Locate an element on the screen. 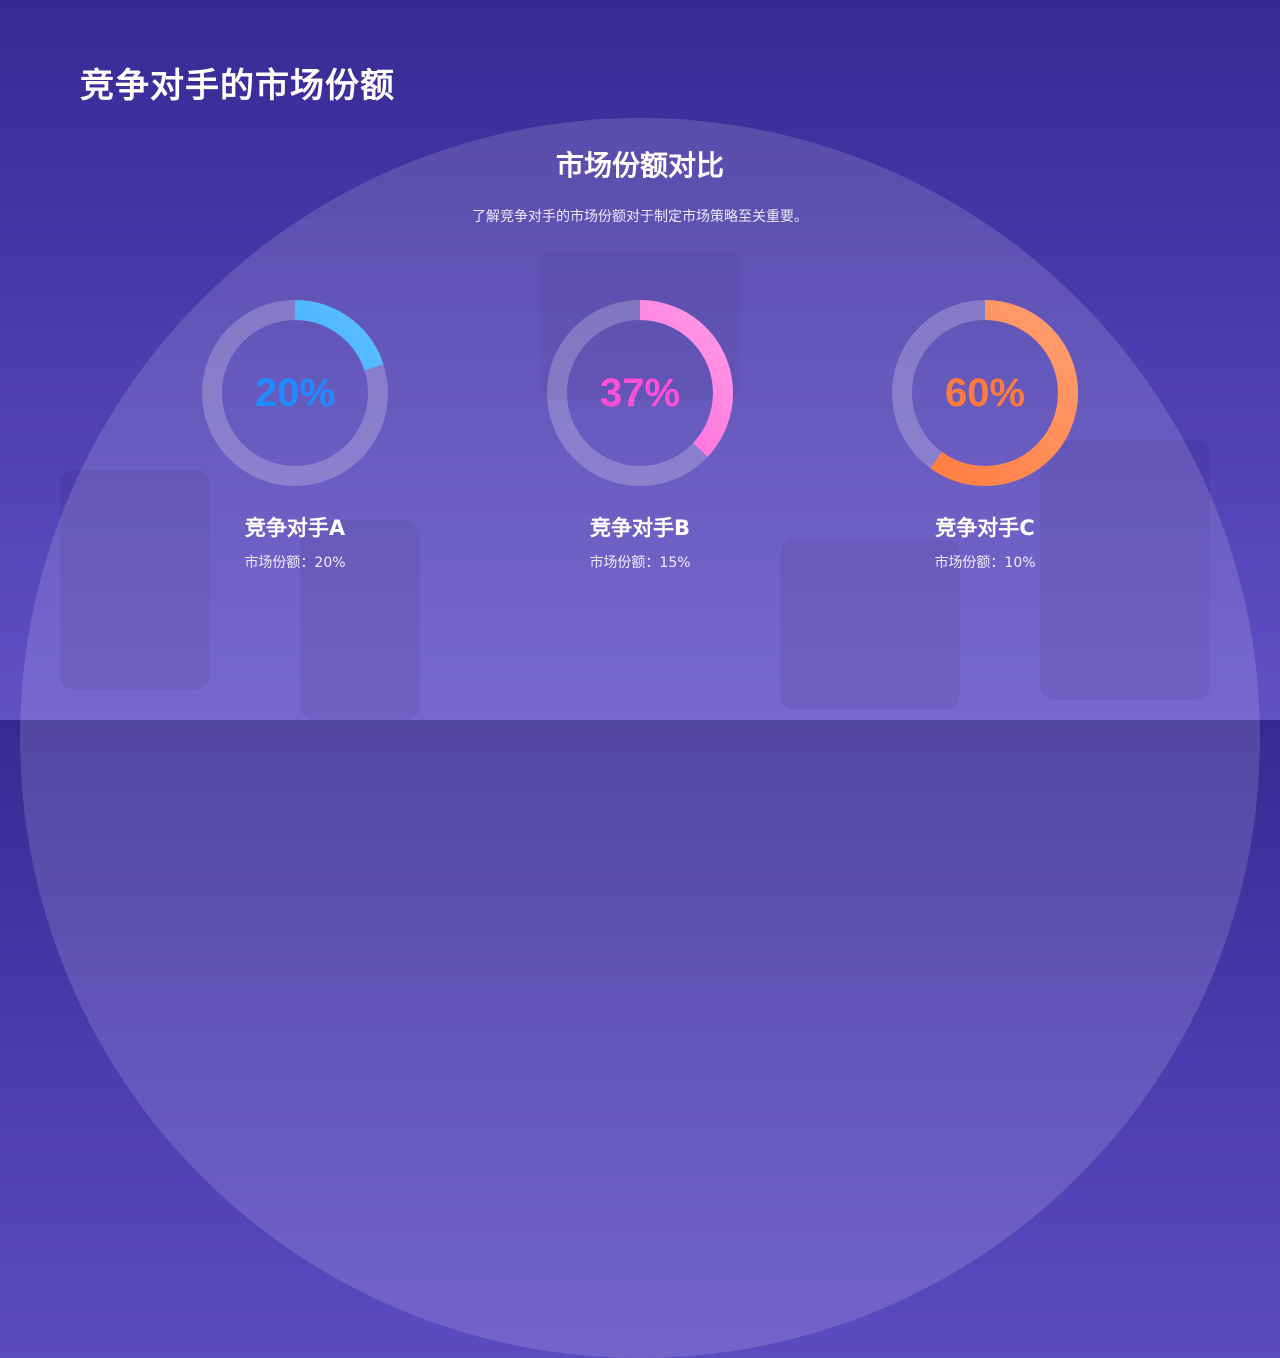 Image resolution: width=1280 pixels, height=1358 pixels. market-share-text-c: 市场份额：10% is located at coordinates (985, 563).